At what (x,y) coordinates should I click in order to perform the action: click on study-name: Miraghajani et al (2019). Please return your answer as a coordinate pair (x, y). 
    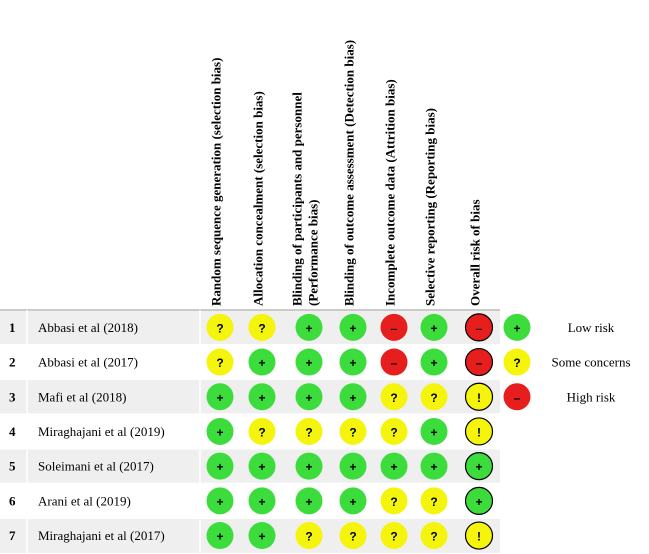
    Looking at the image, I should click on (101, 431).